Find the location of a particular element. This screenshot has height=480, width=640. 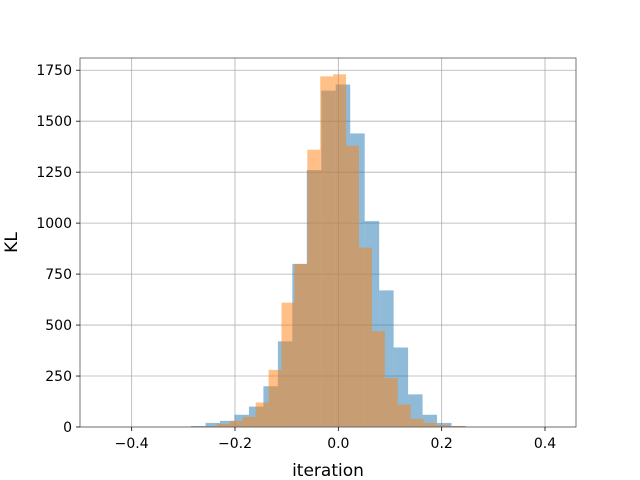

y-tick-label: 750 is located at coordinates (58, 275).